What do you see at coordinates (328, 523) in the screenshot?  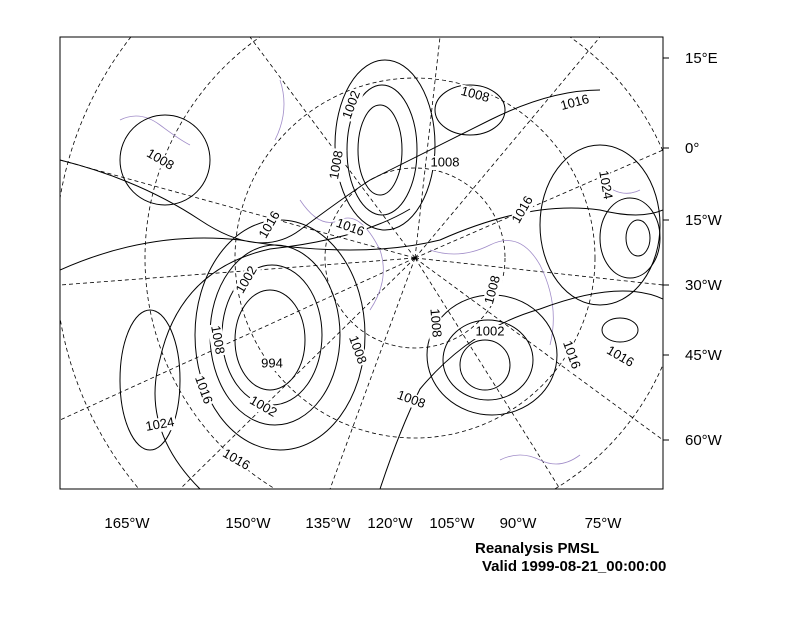 I see `lon-label: 135°W` at bounding box center [328, 523].